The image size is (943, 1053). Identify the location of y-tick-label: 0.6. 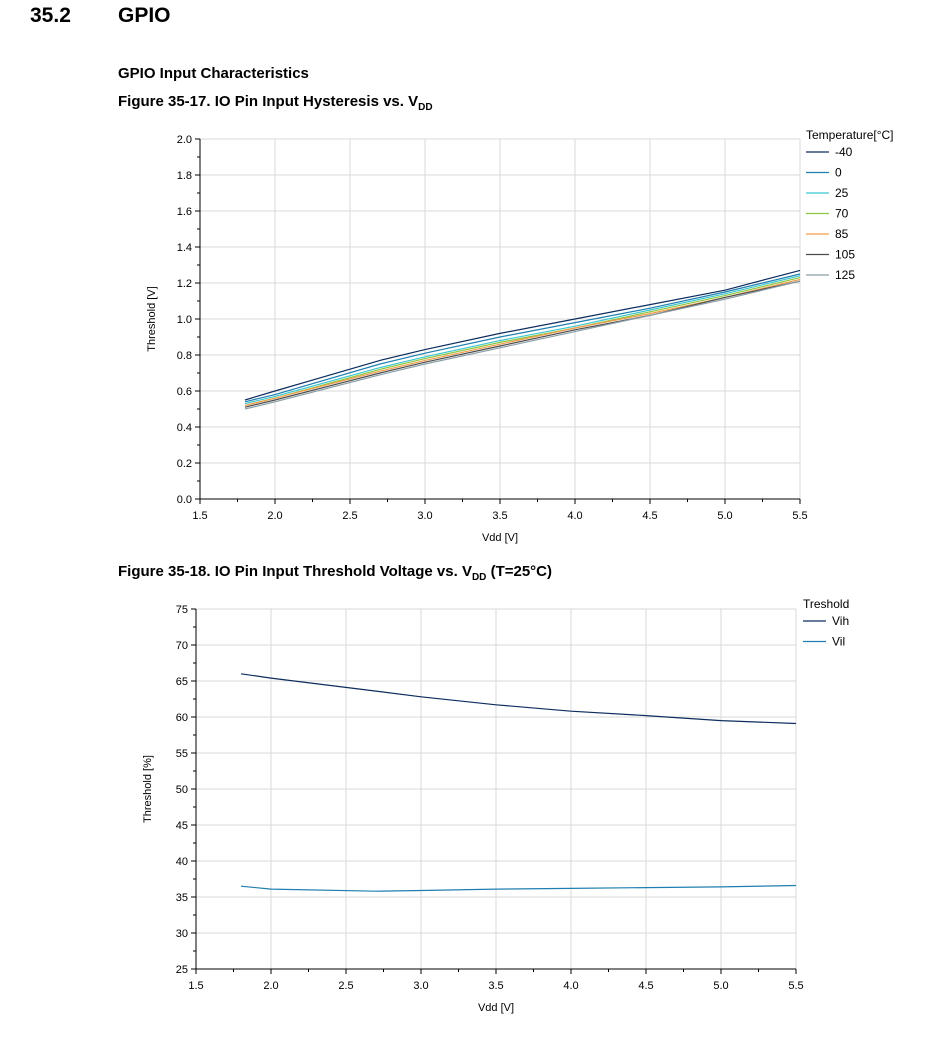
(184, 392).